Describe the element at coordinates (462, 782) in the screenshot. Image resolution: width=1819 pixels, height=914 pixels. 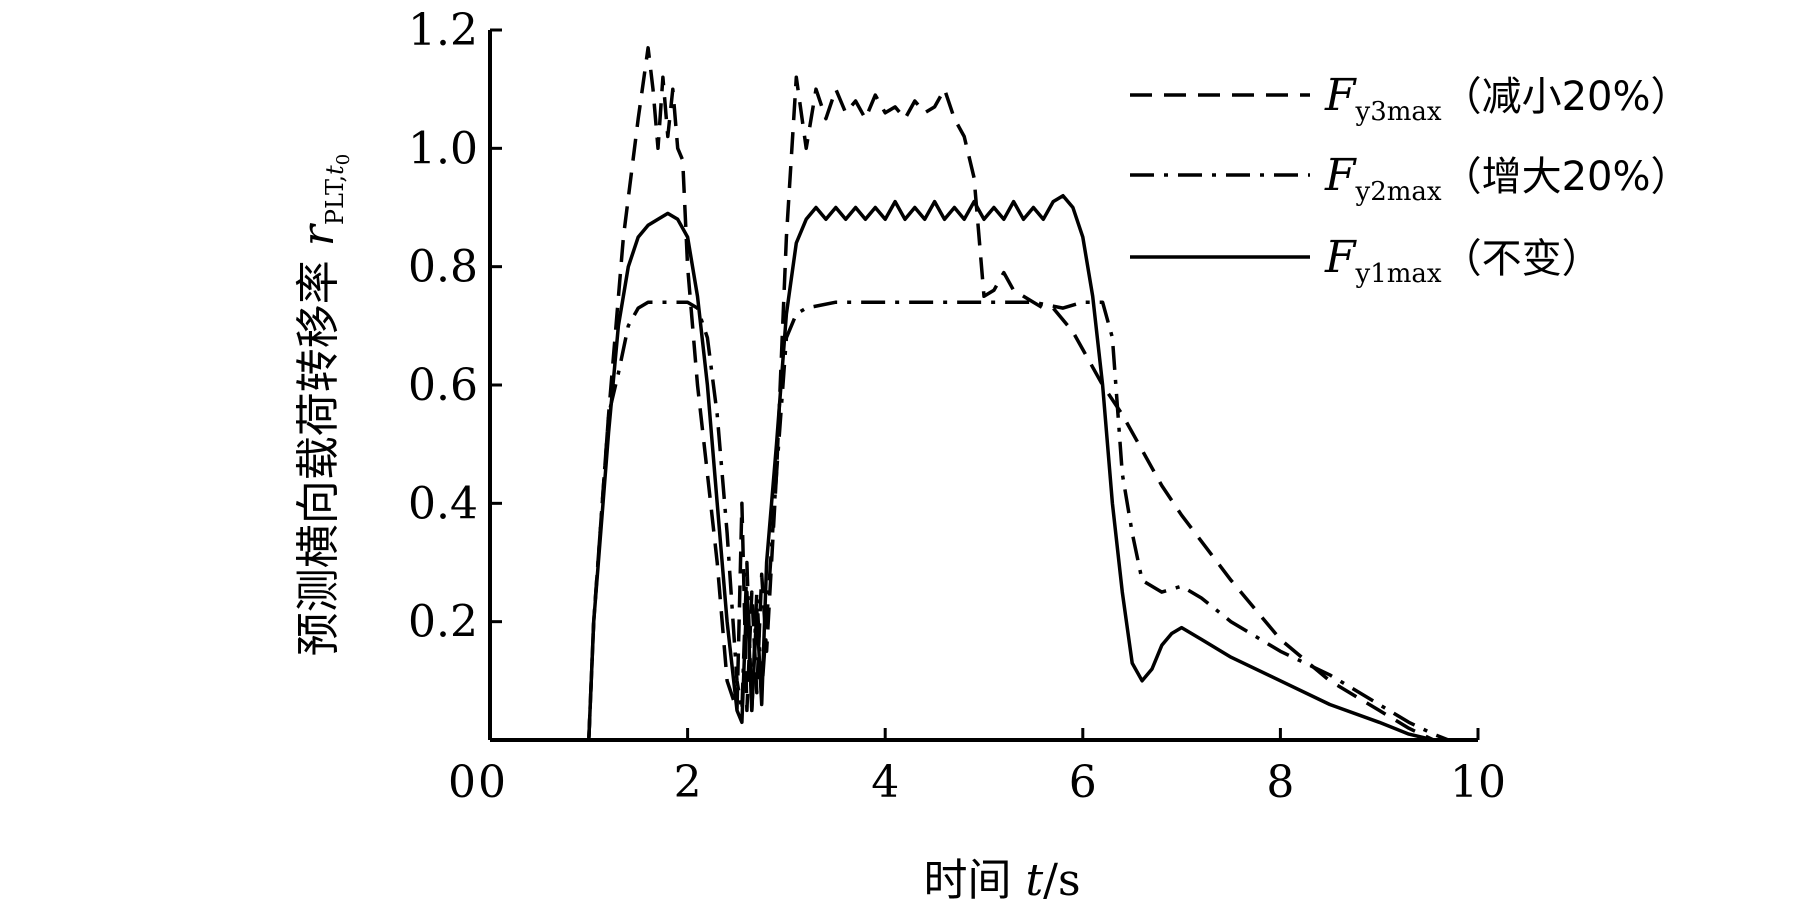
I see `x-tick-label-origin: 0` at that location.